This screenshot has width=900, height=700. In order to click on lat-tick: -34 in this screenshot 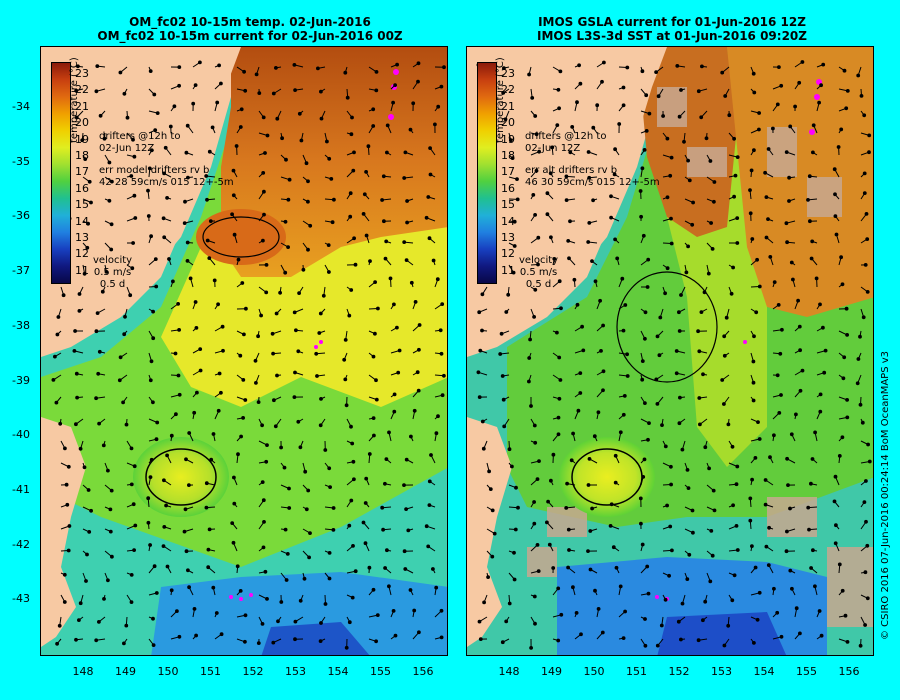, I will do `click(21, 106)`.